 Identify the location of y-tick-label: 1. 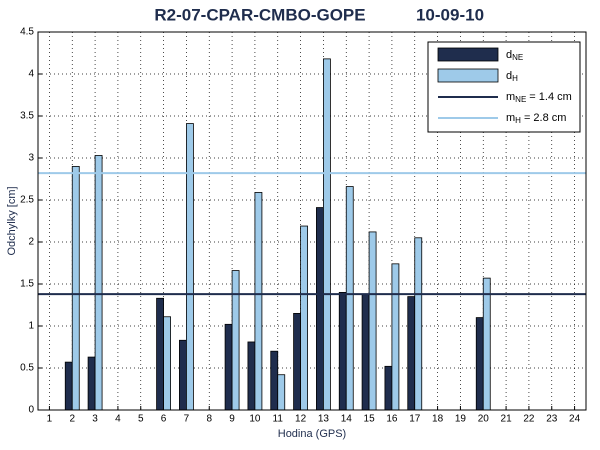
(31, 326).